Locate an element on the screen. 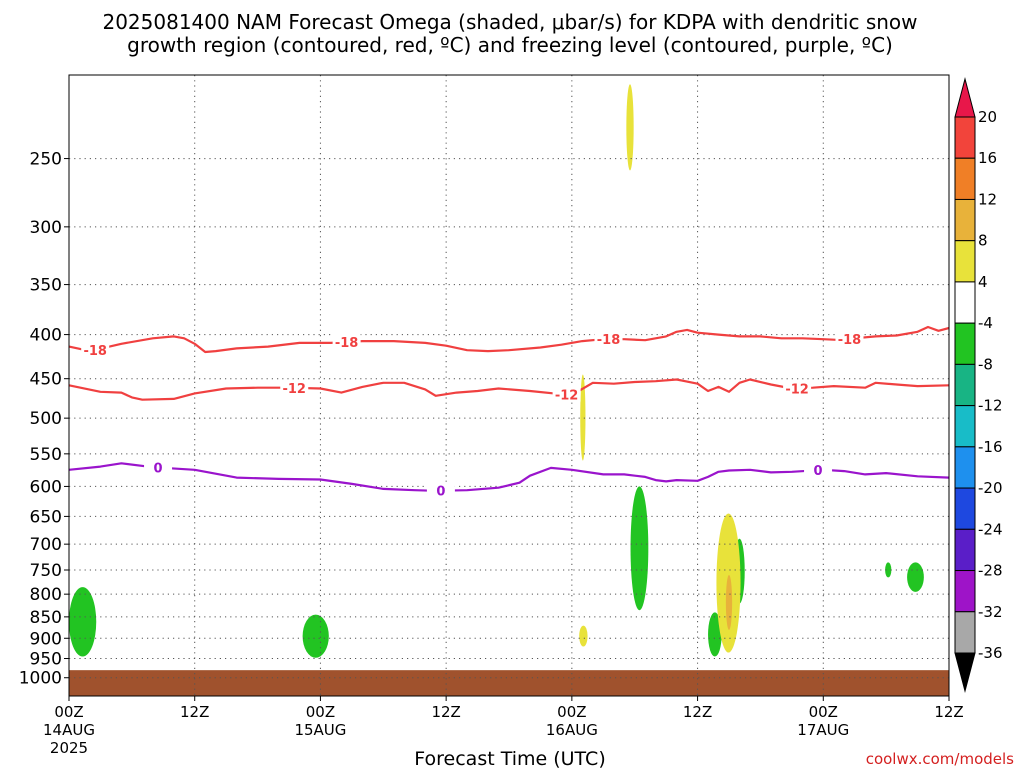 The image size is (1024, 768). colorbar-label: -24 is located at coordinates (990, 529).